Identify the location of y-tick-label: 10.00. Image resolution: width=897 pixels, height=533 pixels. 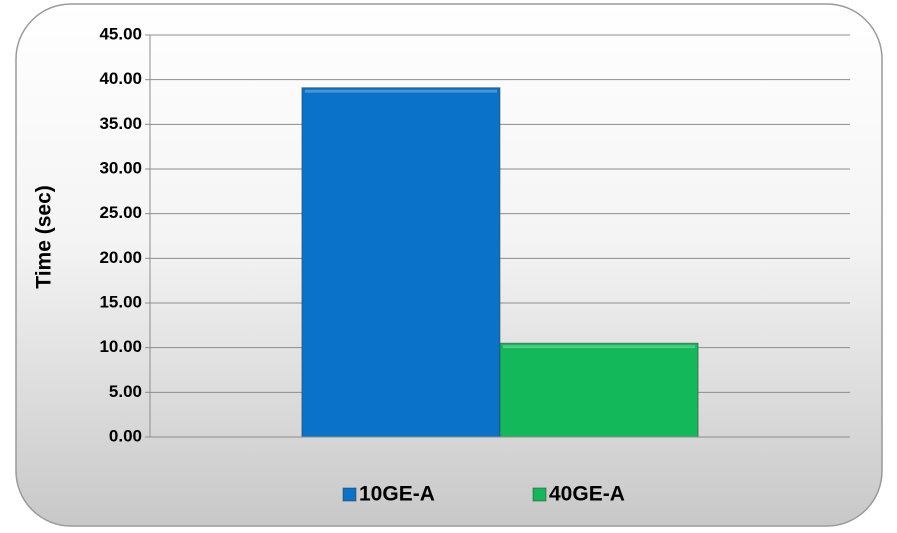
(120, 346).